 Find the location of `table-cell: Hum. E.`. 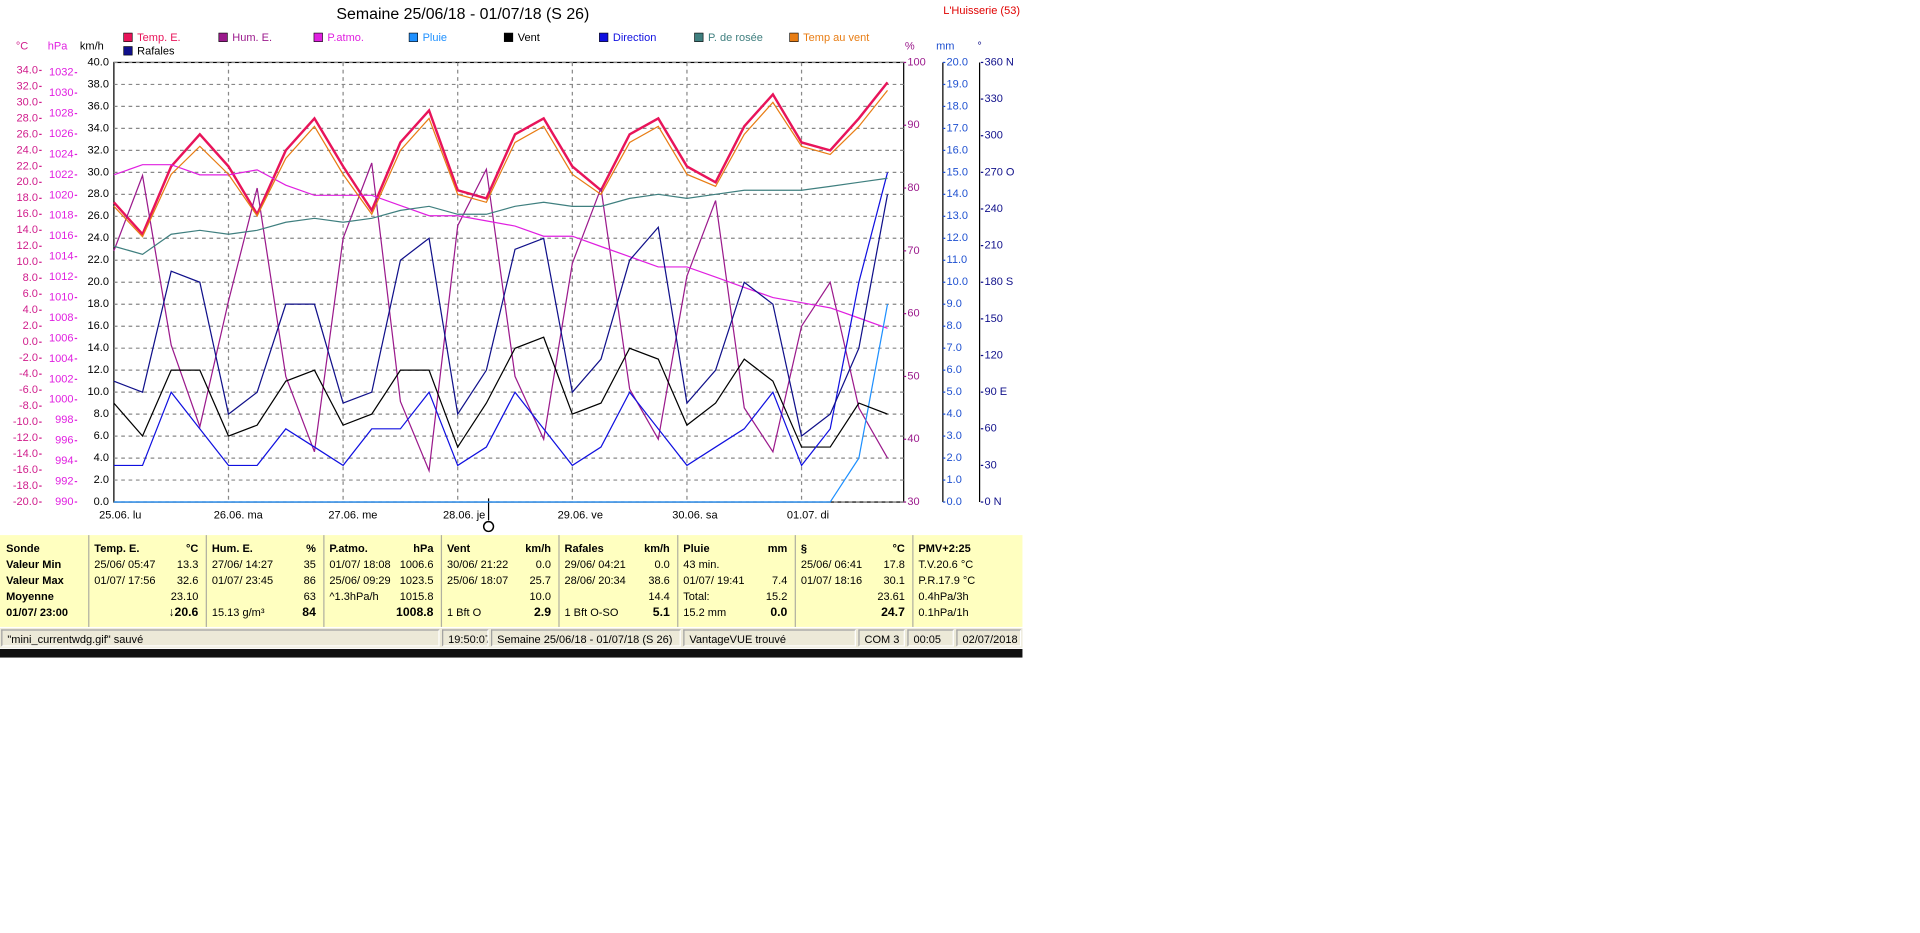

table-cell: Hum. E. is located at coordinates (232, 548).